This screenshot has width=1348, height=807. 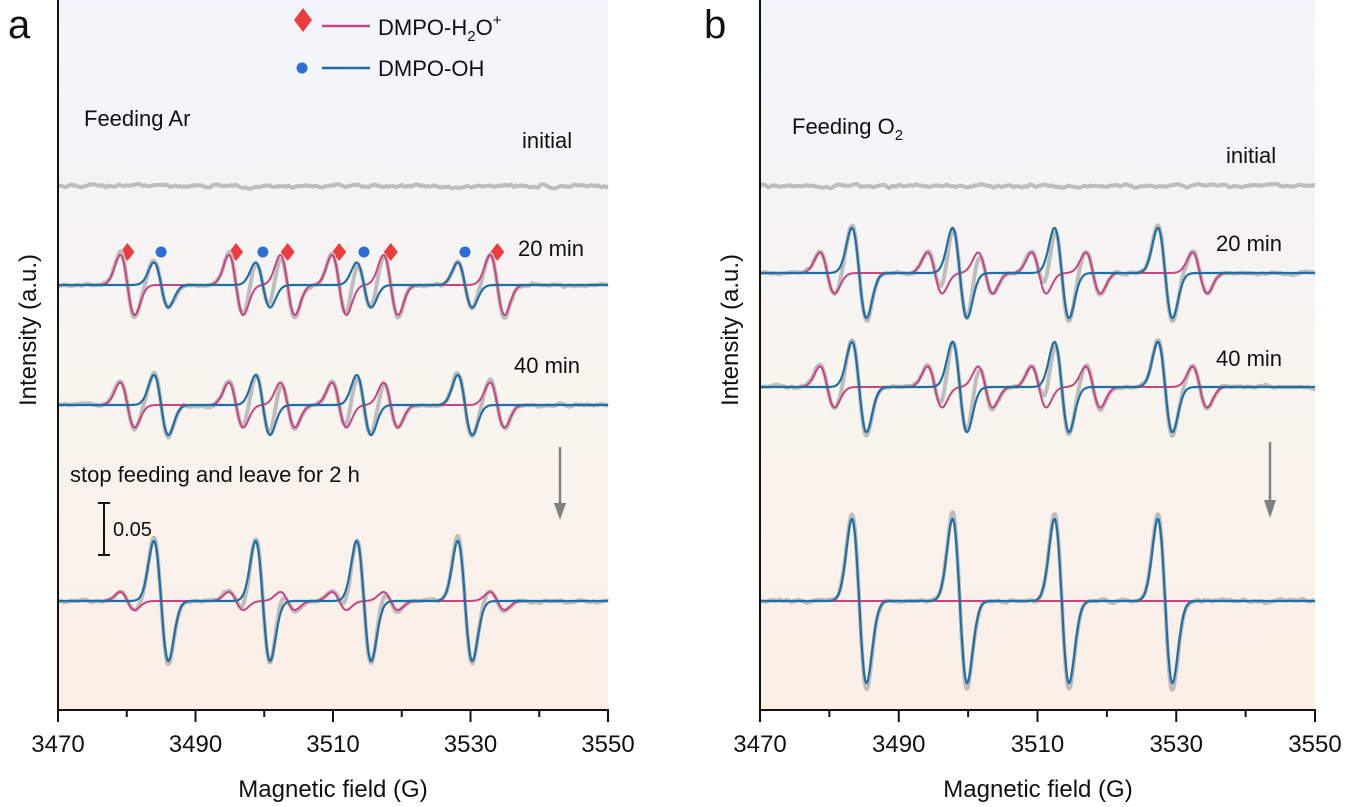 I want to click on panel-b-label-initial: initial, so click(x=1251, y=155).